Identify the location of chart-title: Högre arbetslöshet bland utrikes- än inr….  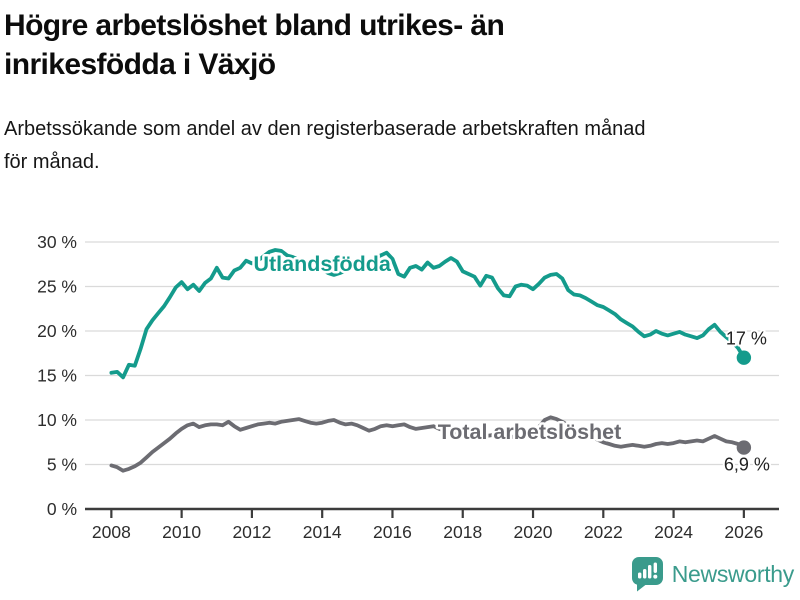
(374, 45).